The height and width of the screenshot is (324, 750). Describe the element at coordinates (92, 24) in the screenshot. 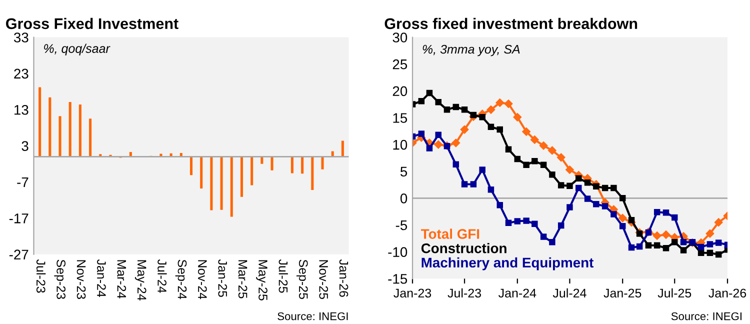

I see `chart-title: Gross Fixed Investment` at that location.